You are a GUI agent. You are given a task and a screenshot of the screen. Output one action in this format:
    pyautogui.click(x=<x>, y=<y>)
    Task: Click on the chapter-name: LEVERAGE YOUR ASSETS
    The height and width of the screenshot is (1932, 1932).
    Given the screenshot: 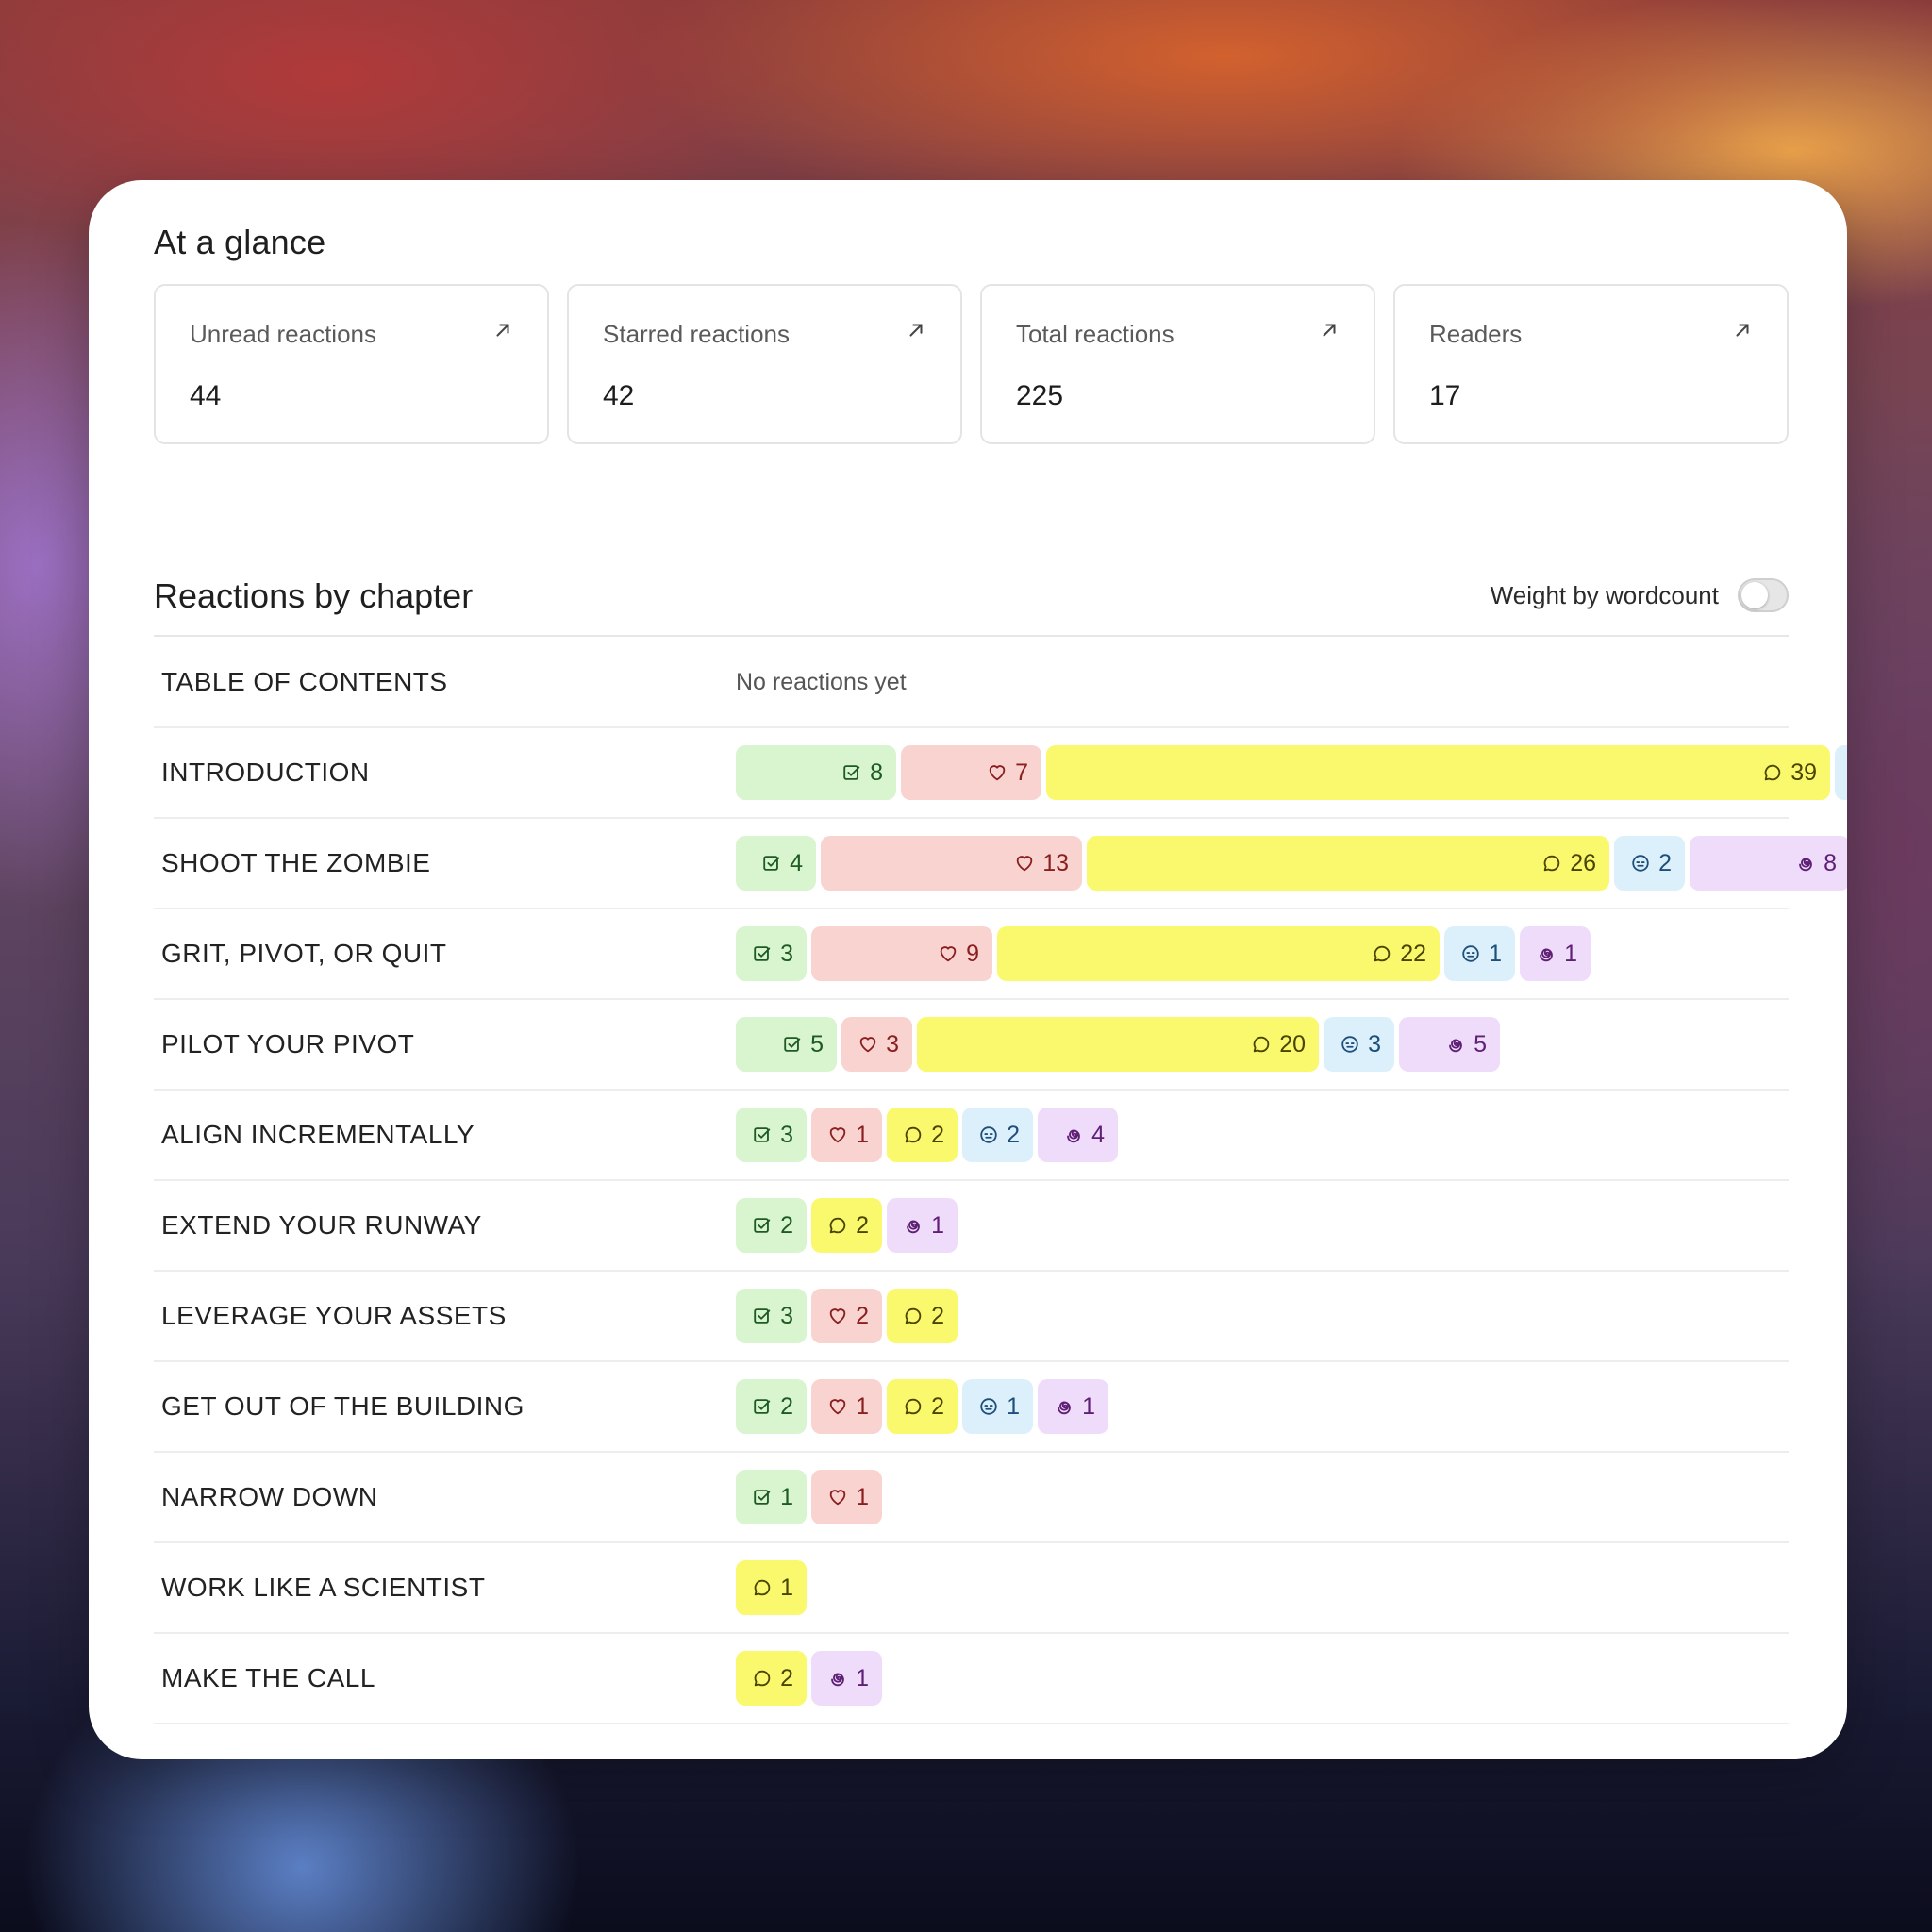 What is the action you would take?
    pyautogui.click(x=334, y=1315)
    